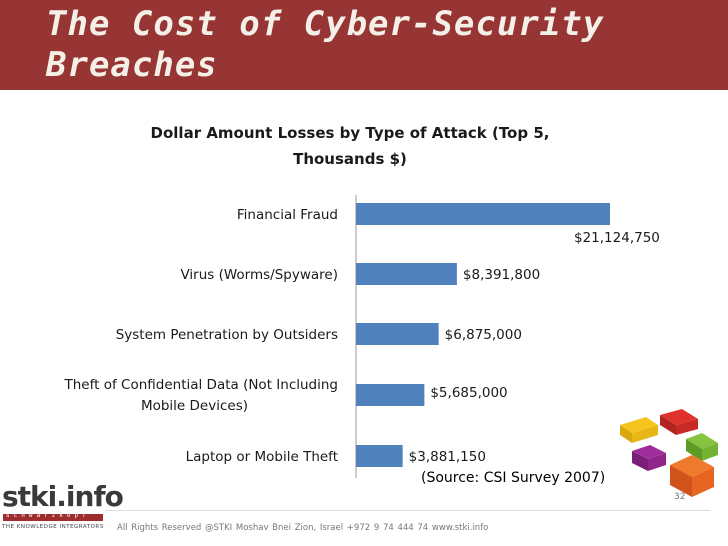 The width and height of the screenshot is (728, 546). What do you see at coordinates (53, 527) in the screenshot?
I see `logo-tagline: THE KNOWLEDGE INTEGRATORS` at bounding box center [53, 527].